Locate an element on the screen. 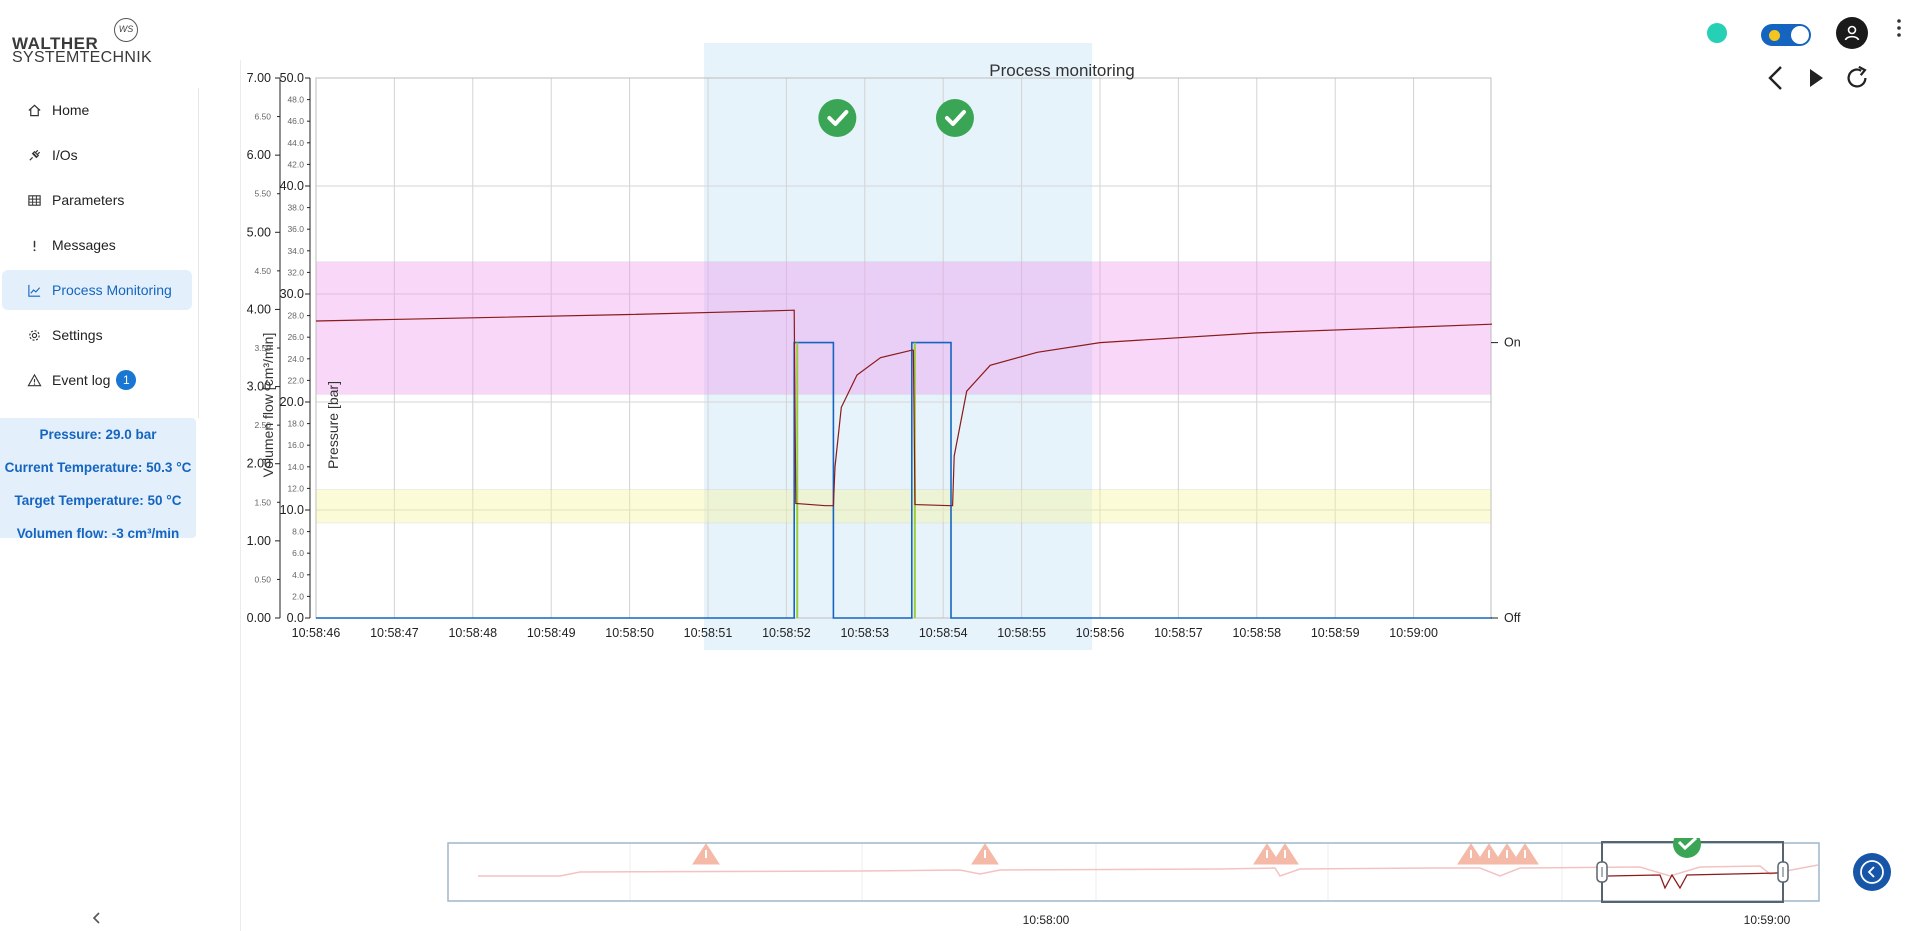  connection-status-dot is located at coordinates (1717, 33).